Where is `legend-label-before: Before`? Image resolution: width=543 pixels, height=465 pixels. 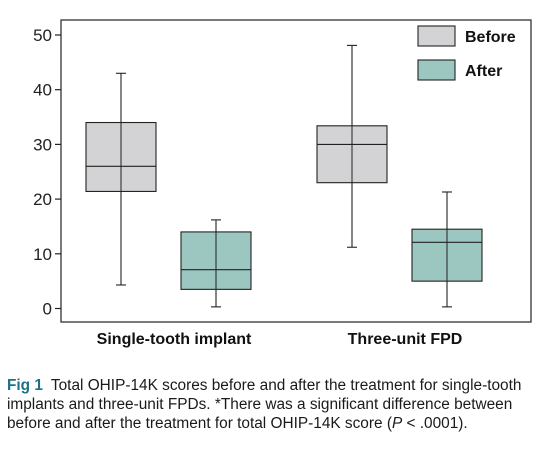 legend-label-before: Before is located at coordinates (490, 37).